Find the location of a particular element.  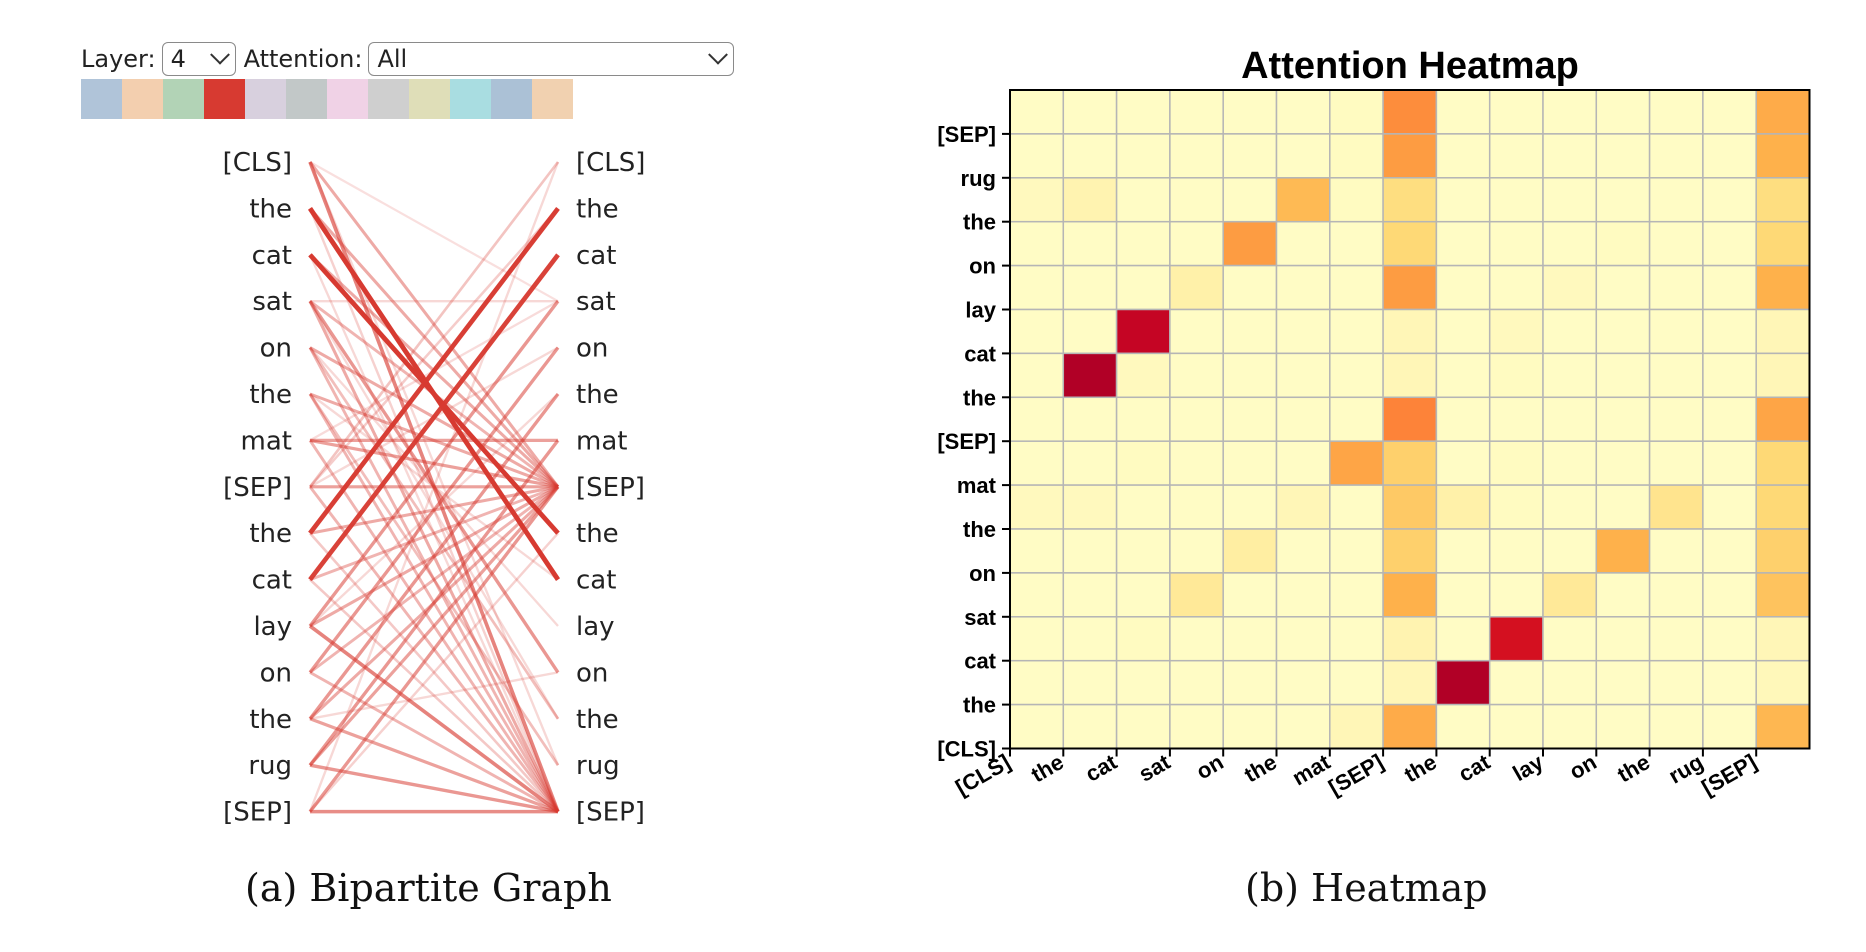

left-token: sat is located at coordinates (272, 302).